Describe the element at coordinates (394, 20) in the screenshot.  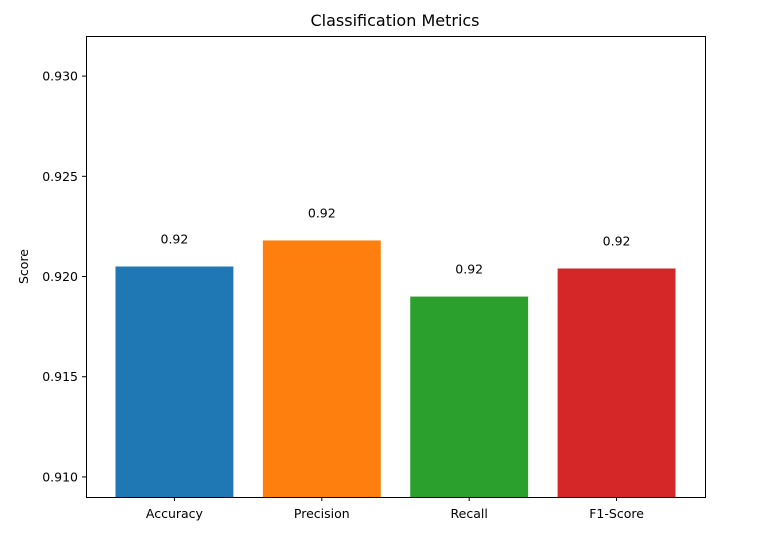
I see `chart-title: Classification Metrics` at that location.